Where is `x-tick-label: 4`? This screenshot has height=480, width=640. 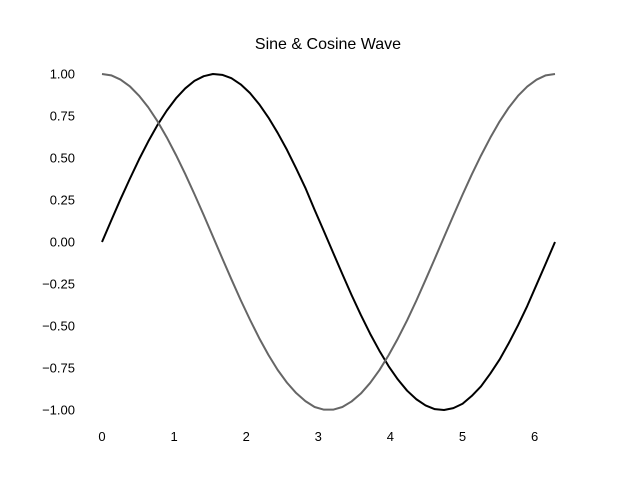 x-tick-label: 4 is located at coordinates (390, 436).